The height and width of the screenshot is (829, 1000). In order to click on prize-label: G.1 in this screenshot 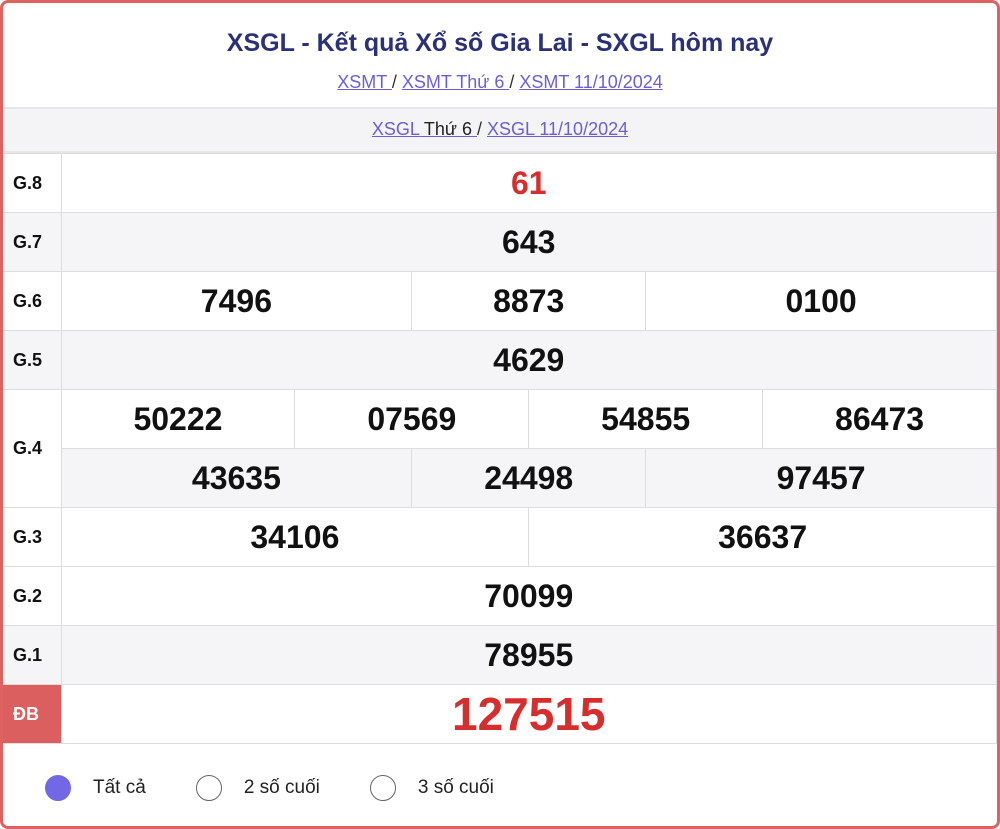, I will do `click(32, 655)`.